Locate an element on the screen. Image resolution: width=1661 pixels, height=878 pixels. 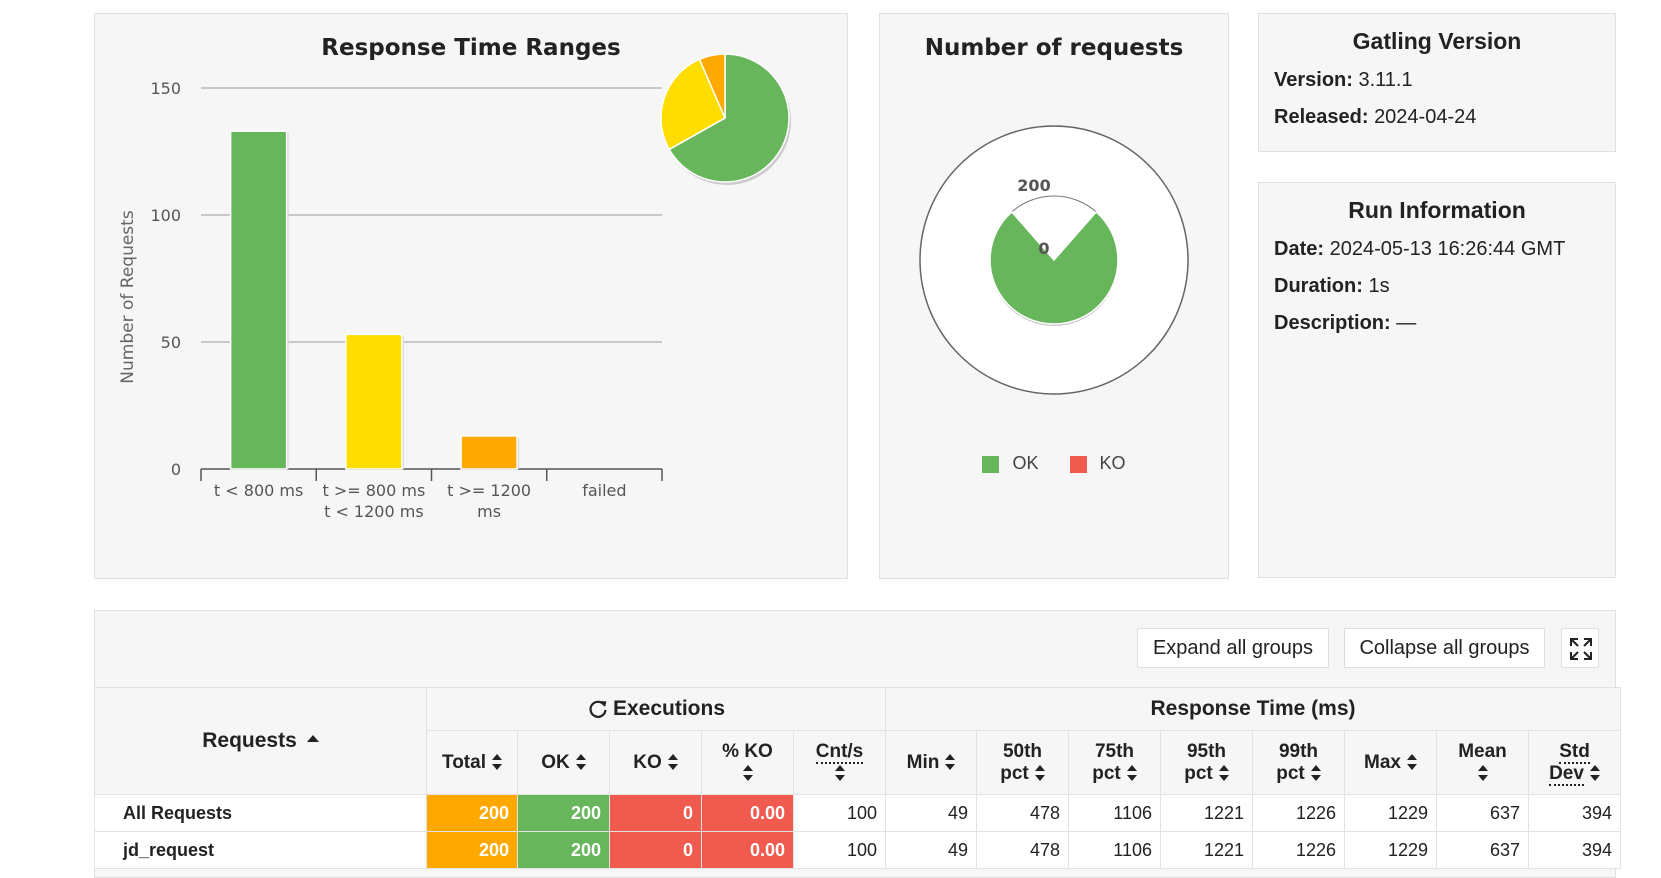
pct-ko-header-label: % KO is located at coordinates (747, 751).